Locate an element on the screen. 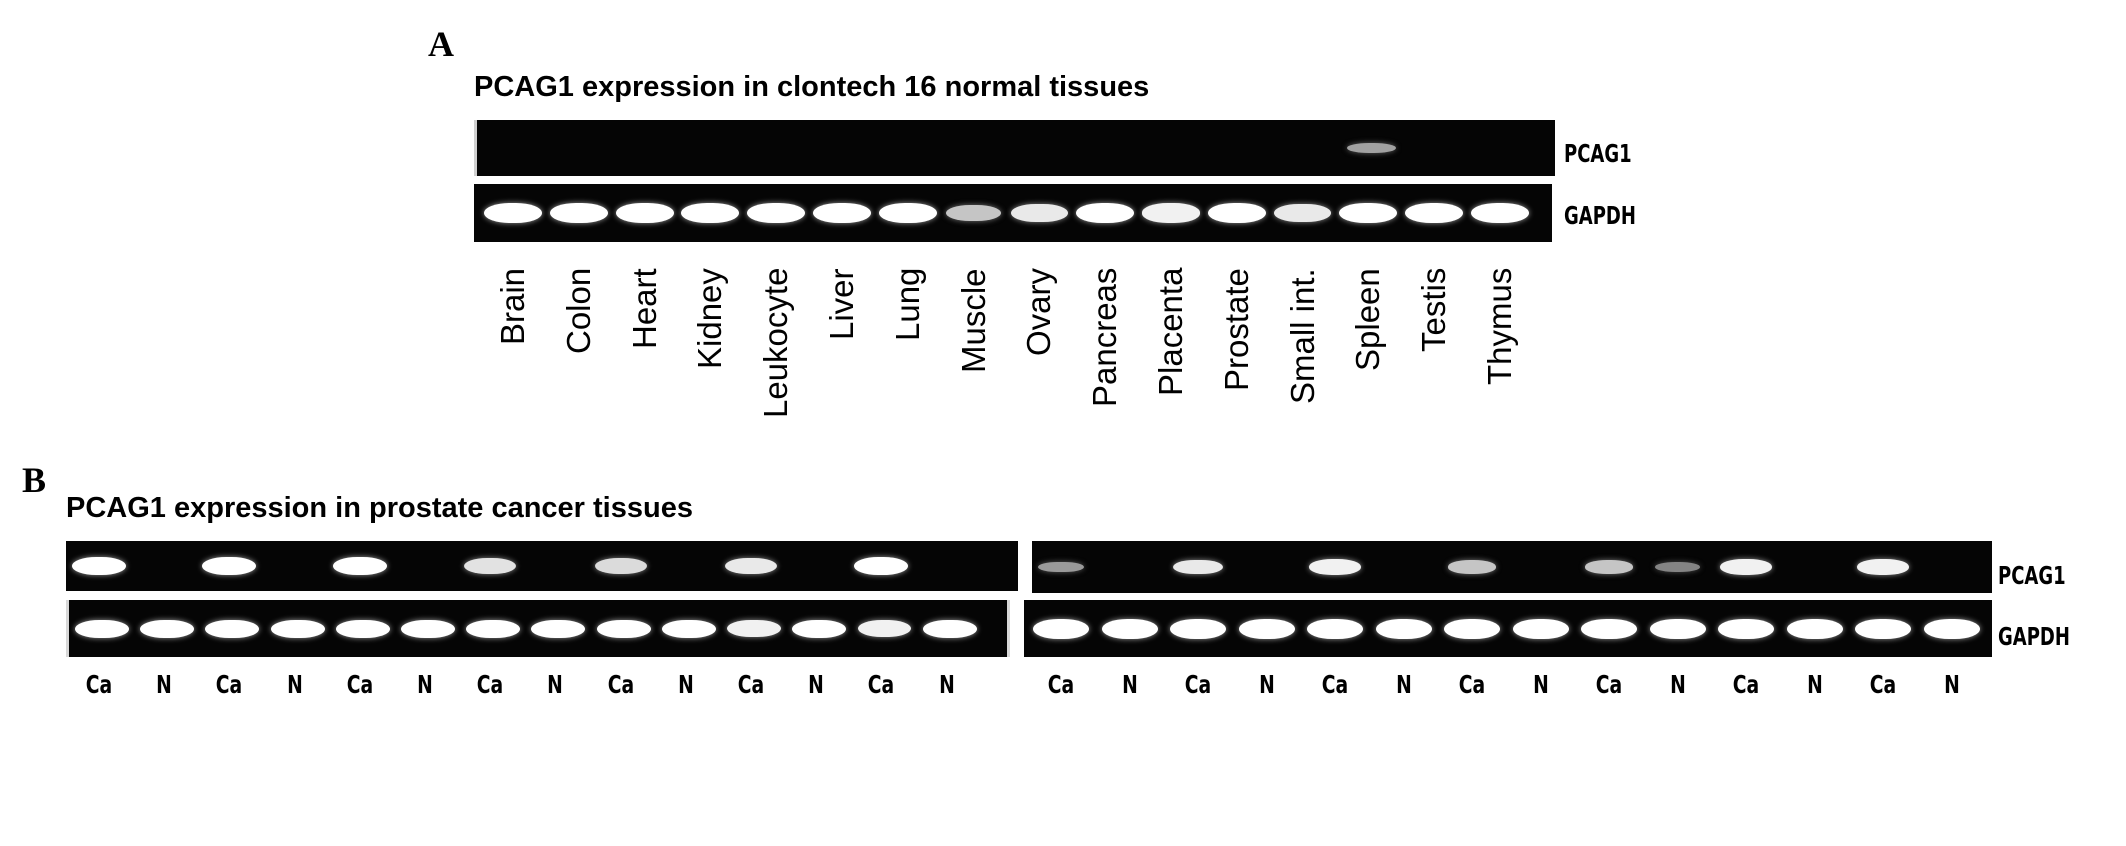 The image size is (2126, 846). panel-b-gapdh-label: GAPDH is located at coordinates (2034, 636).